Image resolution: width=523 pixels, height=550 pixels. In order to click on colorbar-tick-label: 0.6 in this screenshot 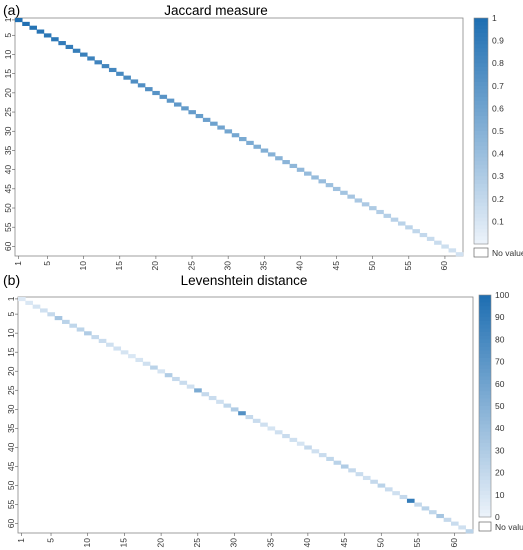, I will do `click(498, 108)`.